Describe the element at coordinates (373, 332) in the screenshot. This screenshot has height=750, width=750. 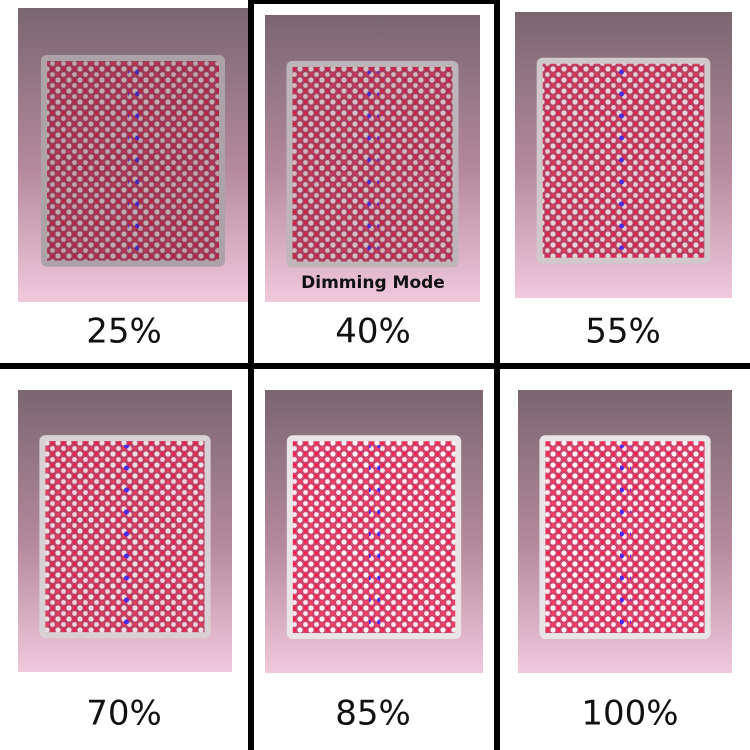
I see `dimming-label: 40%` at that location.